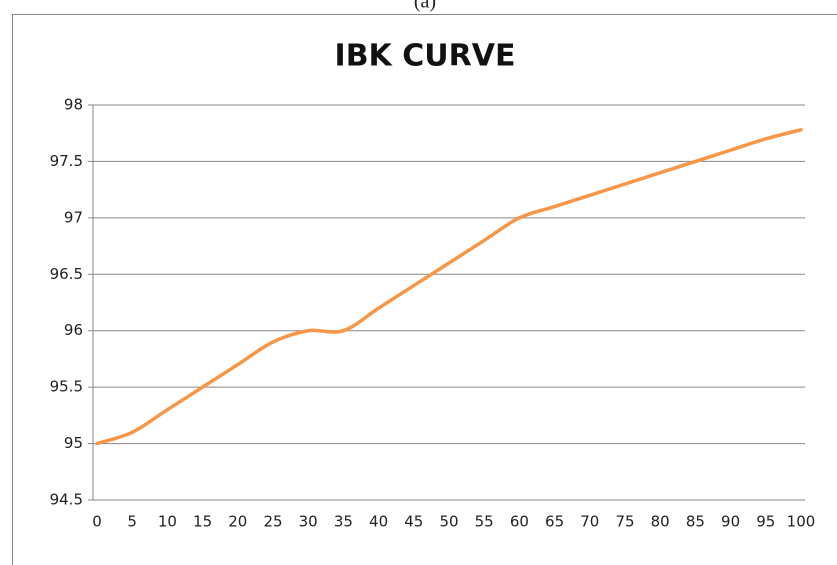 The height and width of the screenshot is (565, 837). What do you see at coordinates (413, 522) in the screenshot?
I see `x-tick-label: 45` at bounding box center [413, 522].